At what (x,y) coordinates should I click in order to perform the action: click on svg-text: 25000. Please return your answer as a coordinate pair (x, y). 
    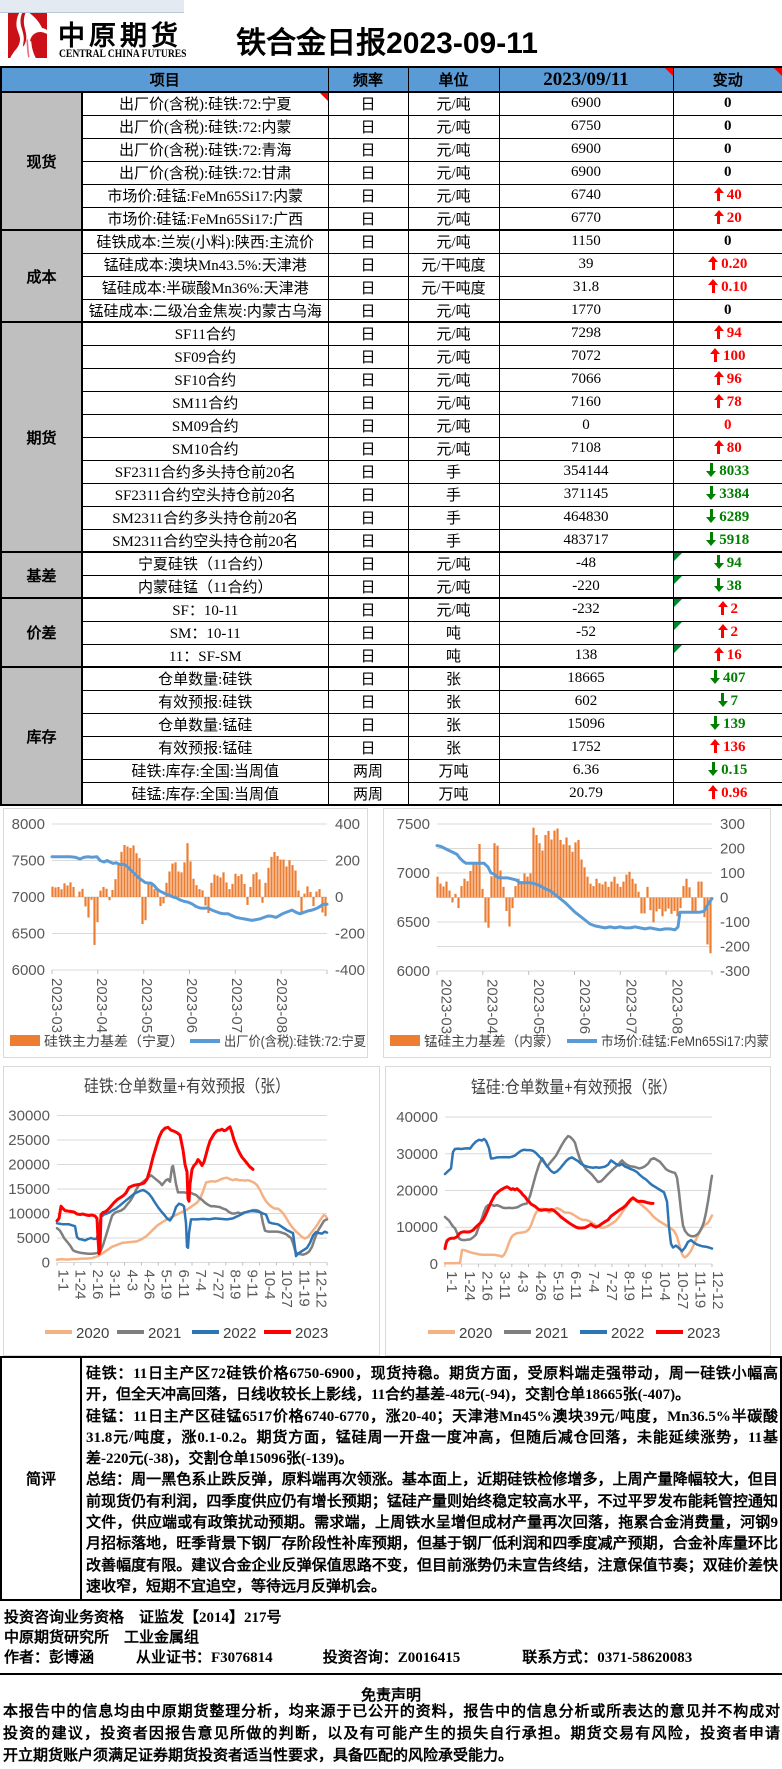
    Looking at the image, I should click on (29, 1140).